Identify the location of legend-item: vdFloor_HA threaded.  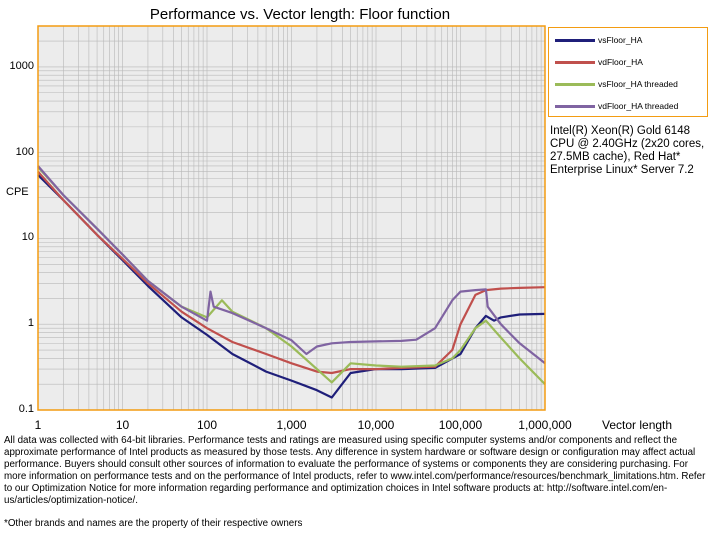
(616, 106).